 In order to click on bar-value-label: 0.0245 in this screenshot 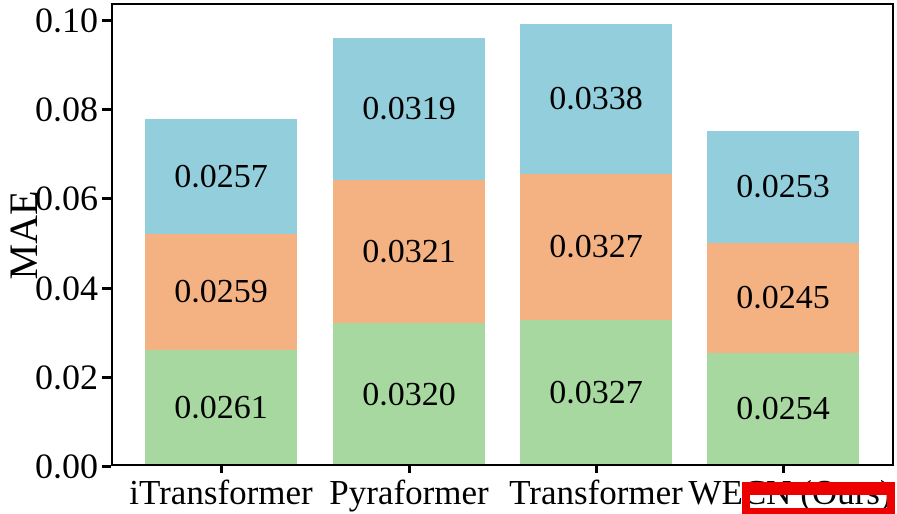, I will do `click(783, 298)`.